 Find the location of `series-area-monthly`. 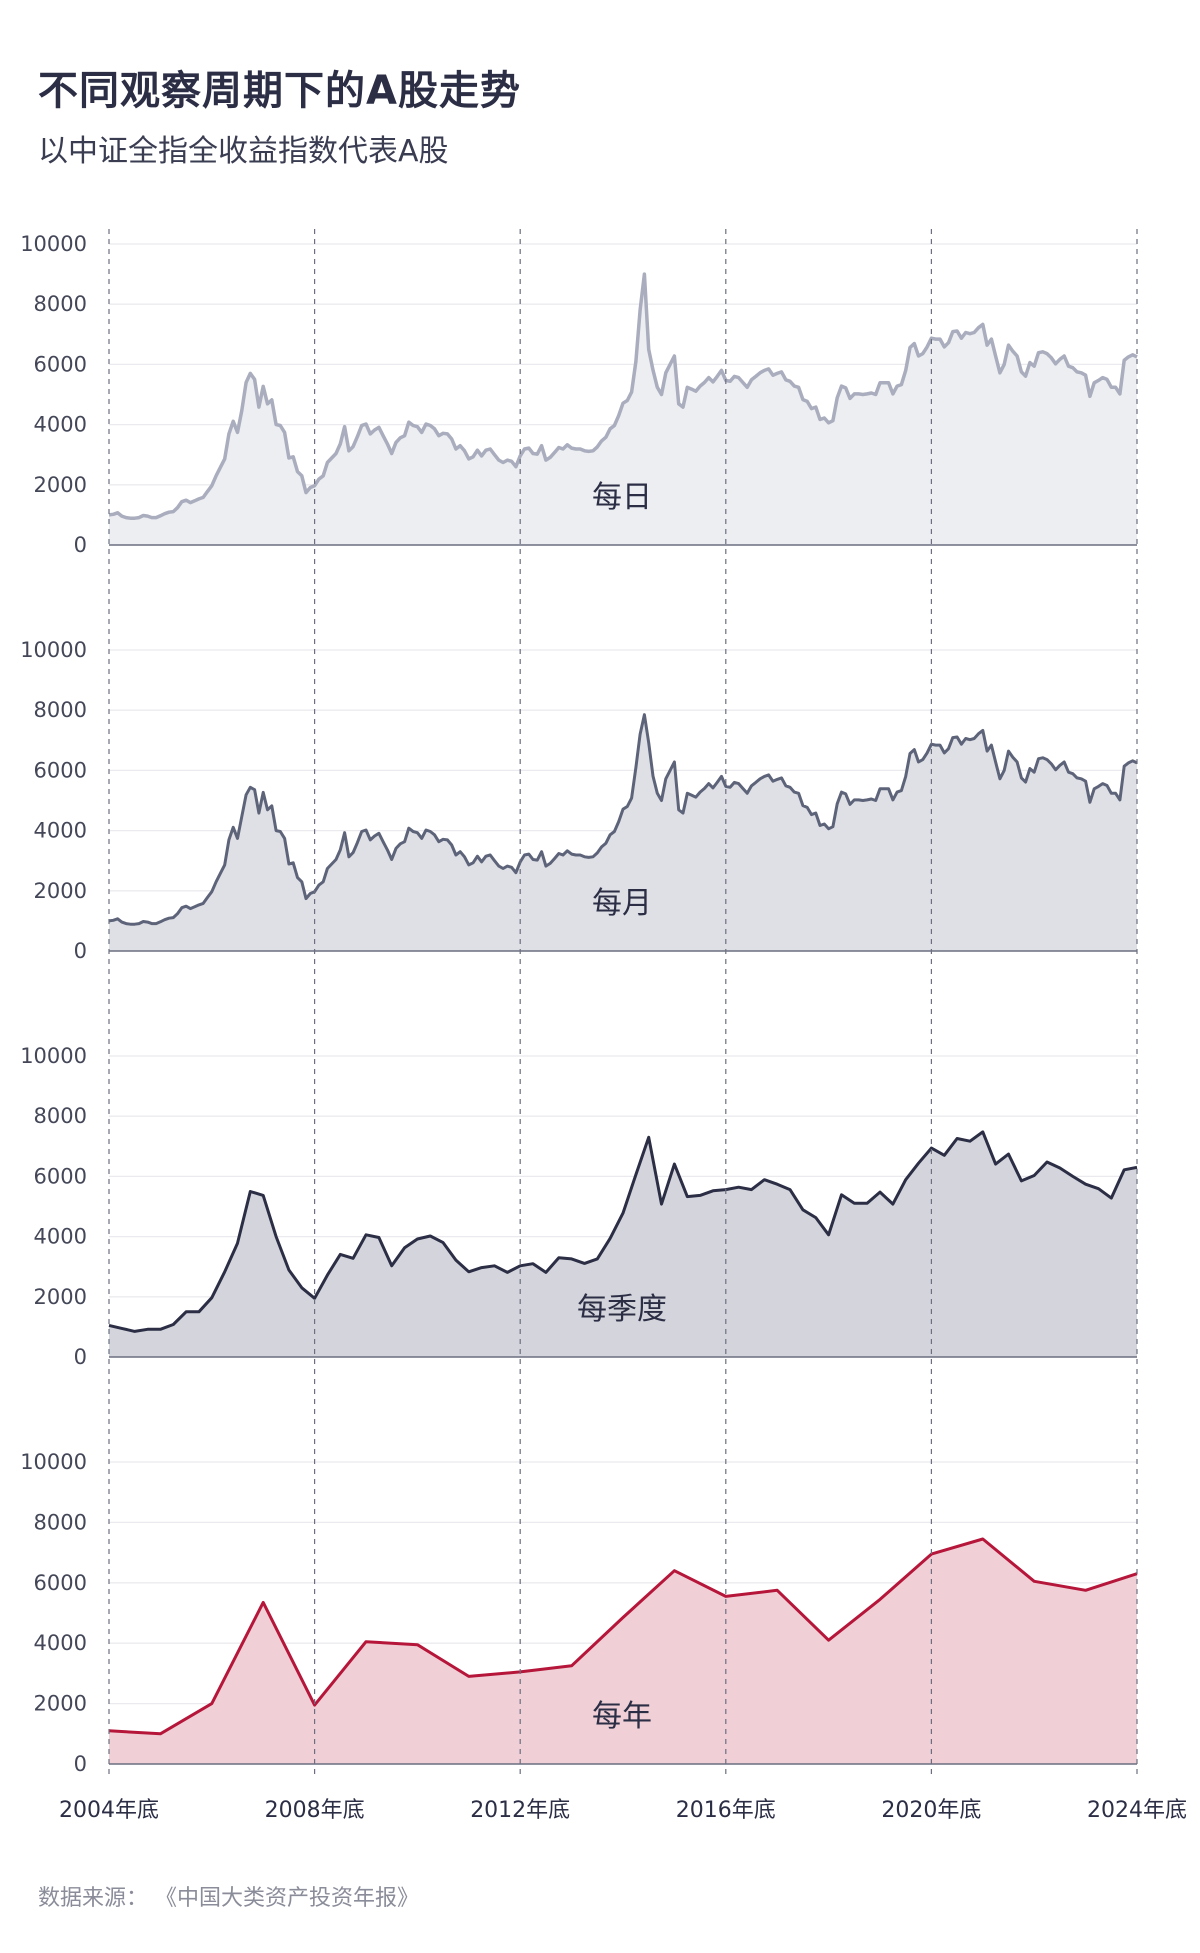

series-area-monthly is located at coordinates (623, 832).